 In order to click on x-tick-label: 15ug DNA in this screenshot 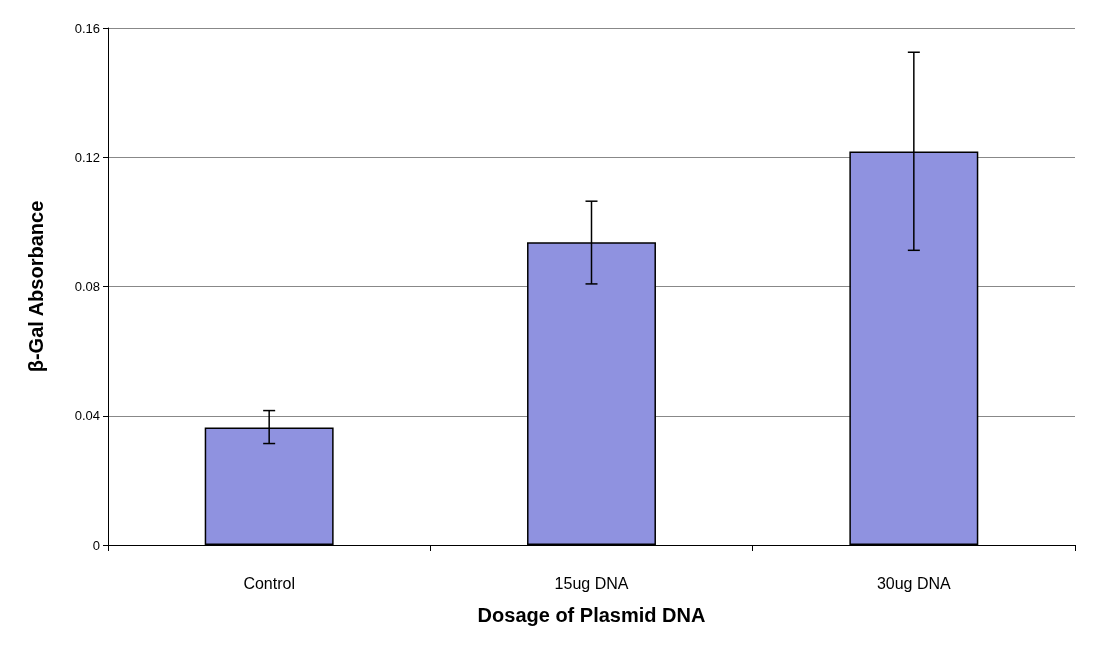, I will do `click(591, 583)`.